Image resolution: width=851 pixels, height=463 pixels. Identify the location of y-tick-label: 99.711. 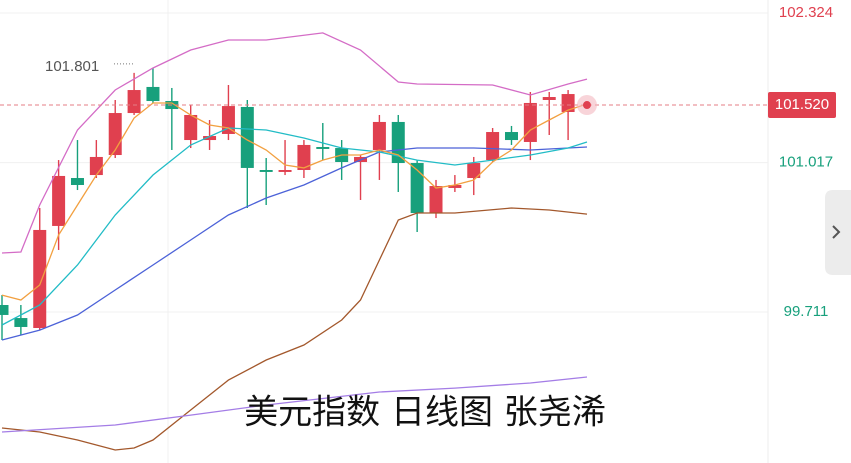
(806, 311).